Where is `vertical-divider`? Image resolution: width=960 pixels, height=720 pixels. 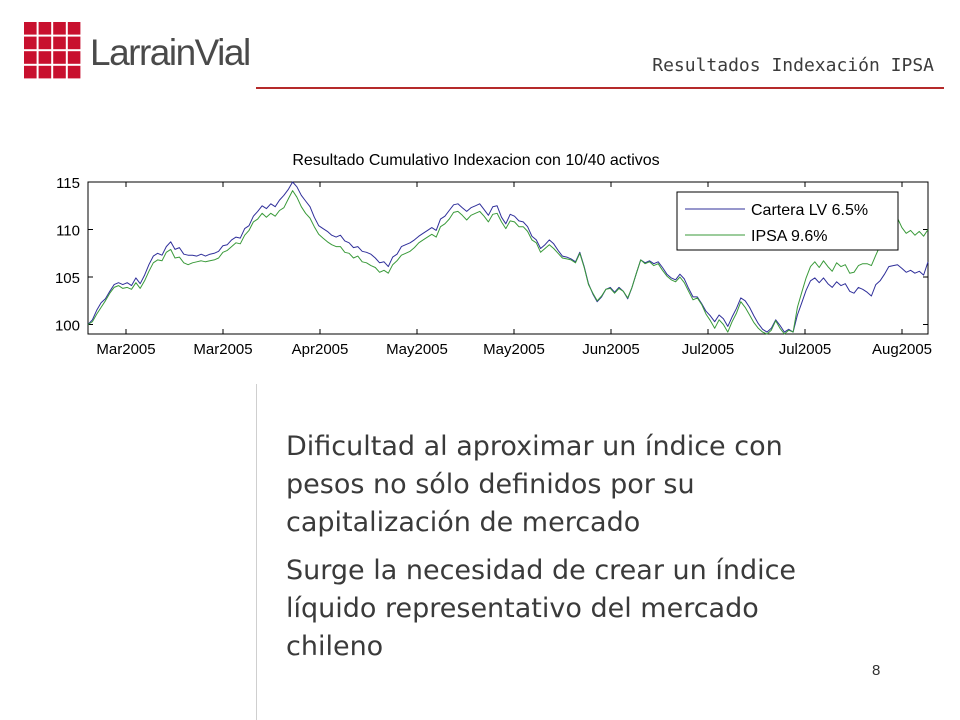 vertical-divider is located at coordinates (256, 552).